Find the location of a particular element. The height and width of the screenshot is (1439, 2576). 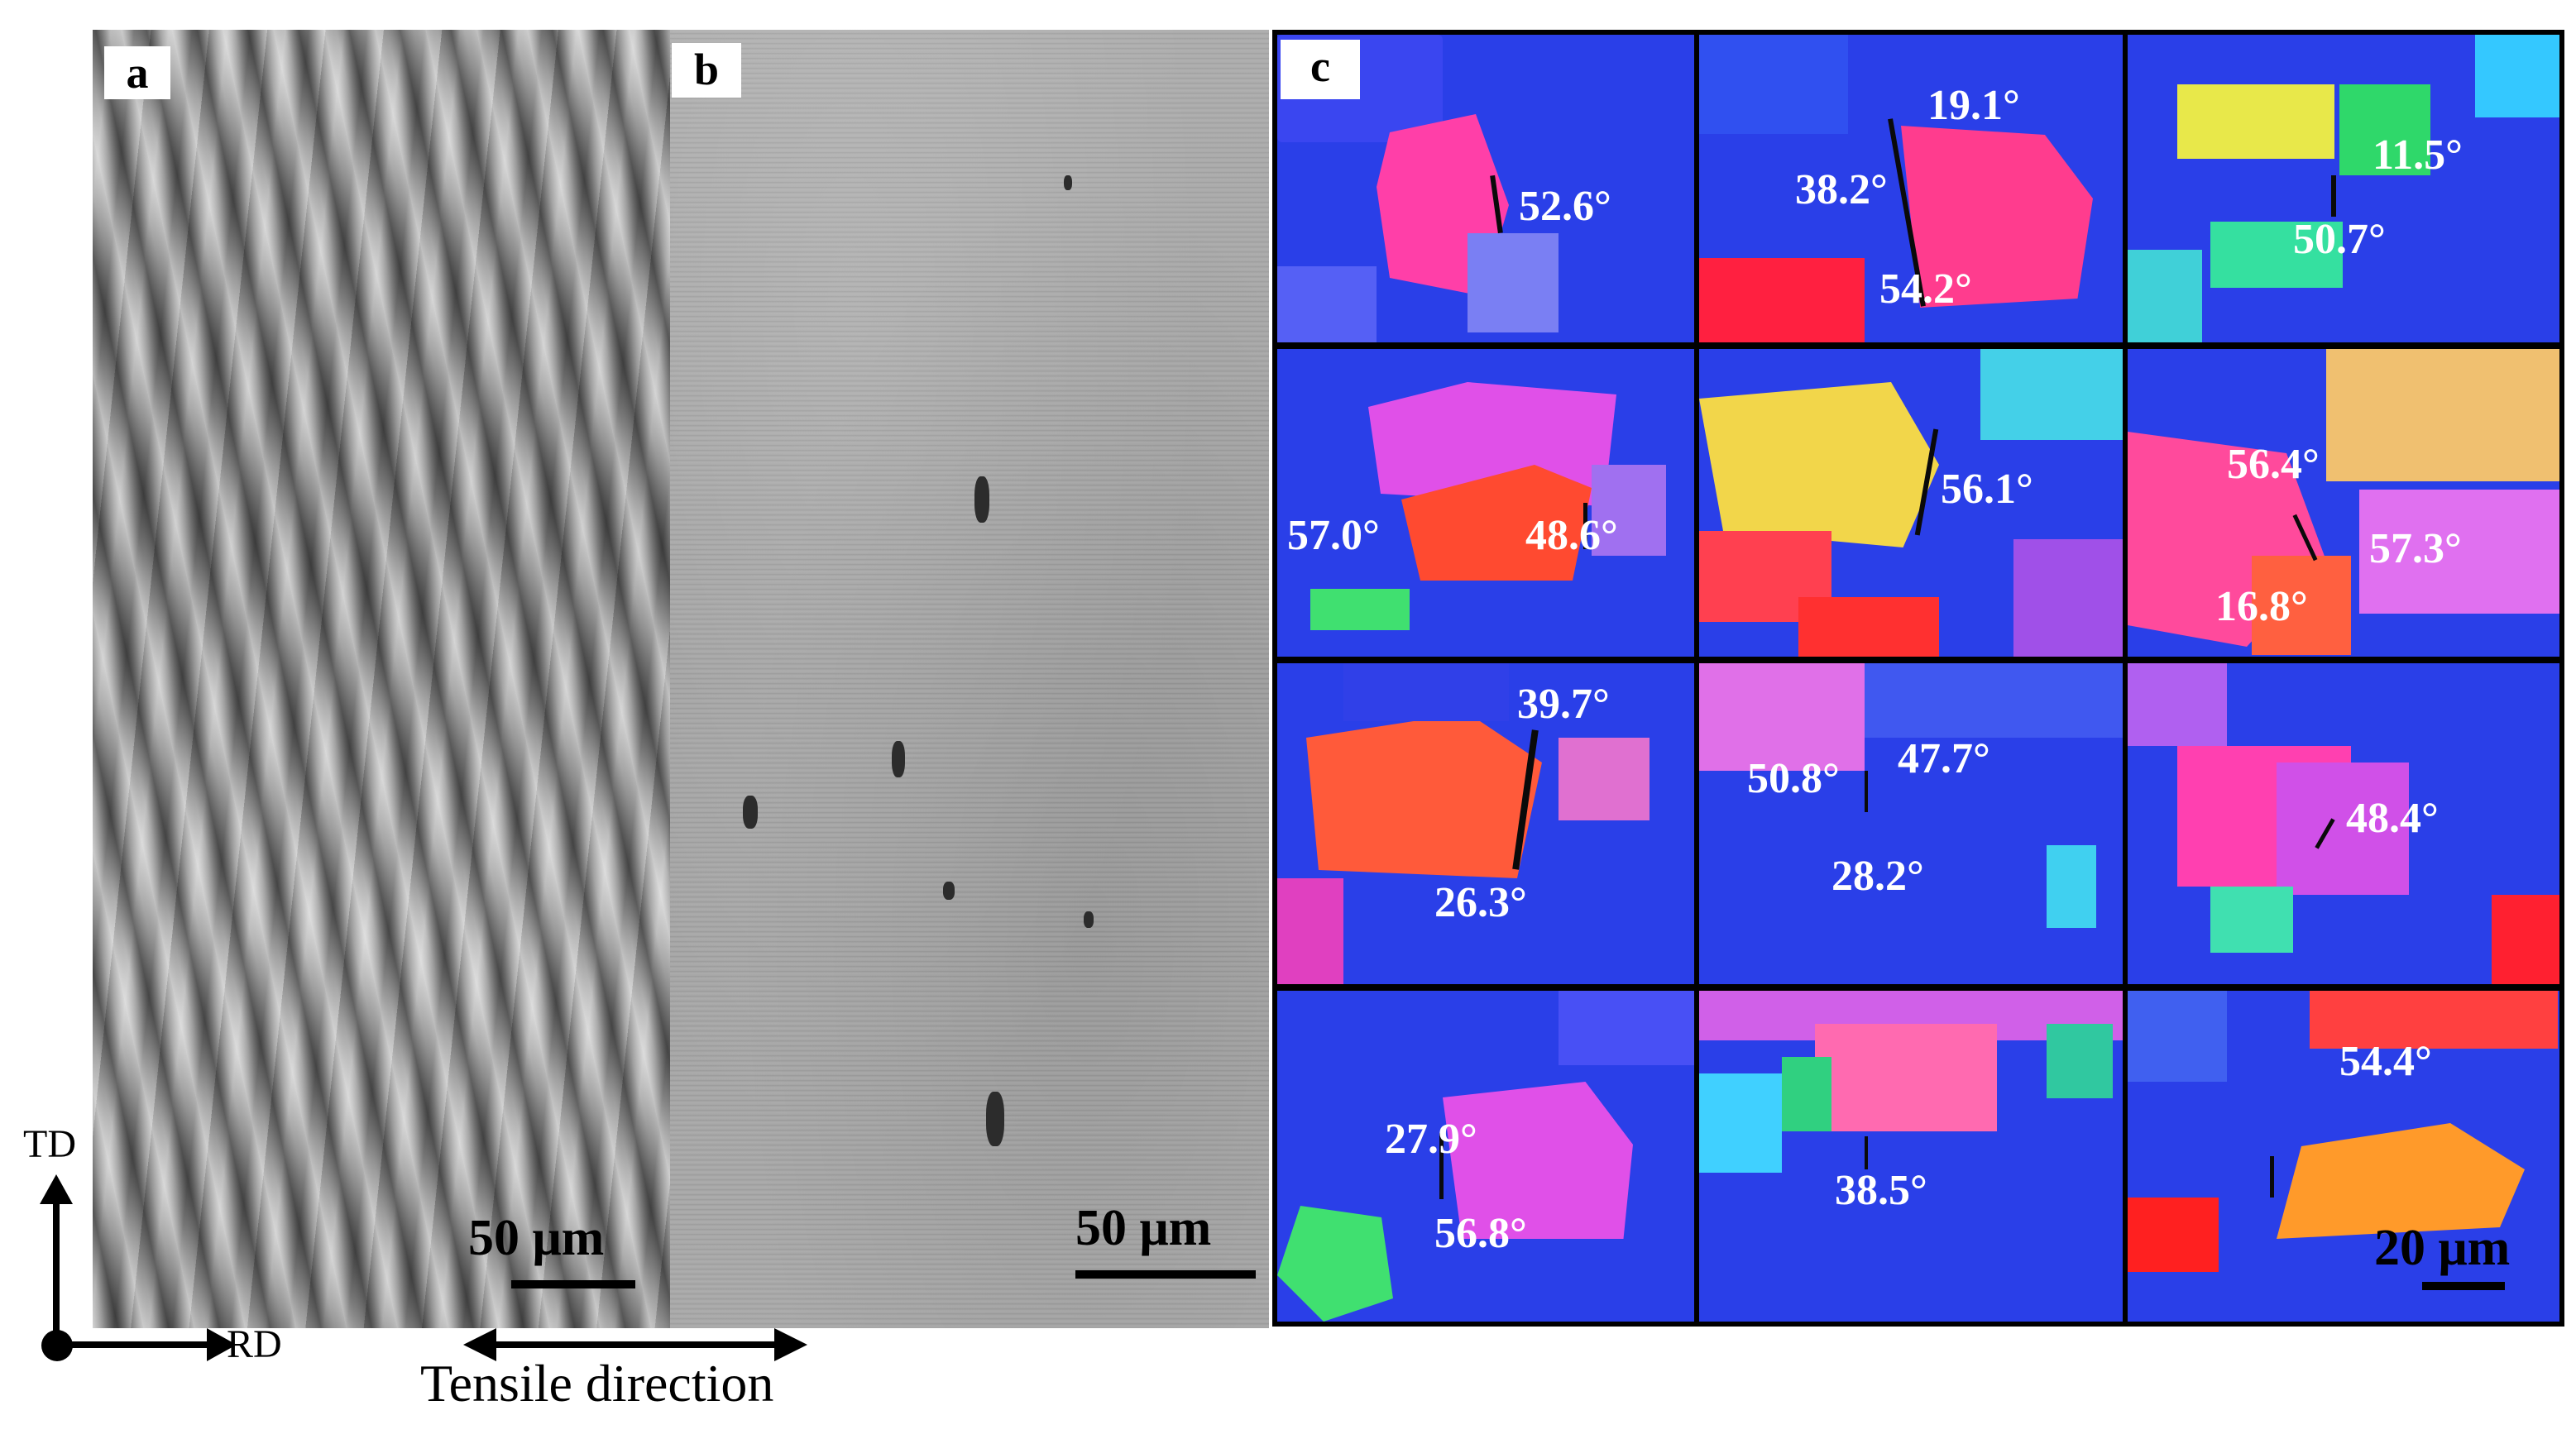

misorientation-angle-label: 11.5° is located at coordinates (2418, 155).